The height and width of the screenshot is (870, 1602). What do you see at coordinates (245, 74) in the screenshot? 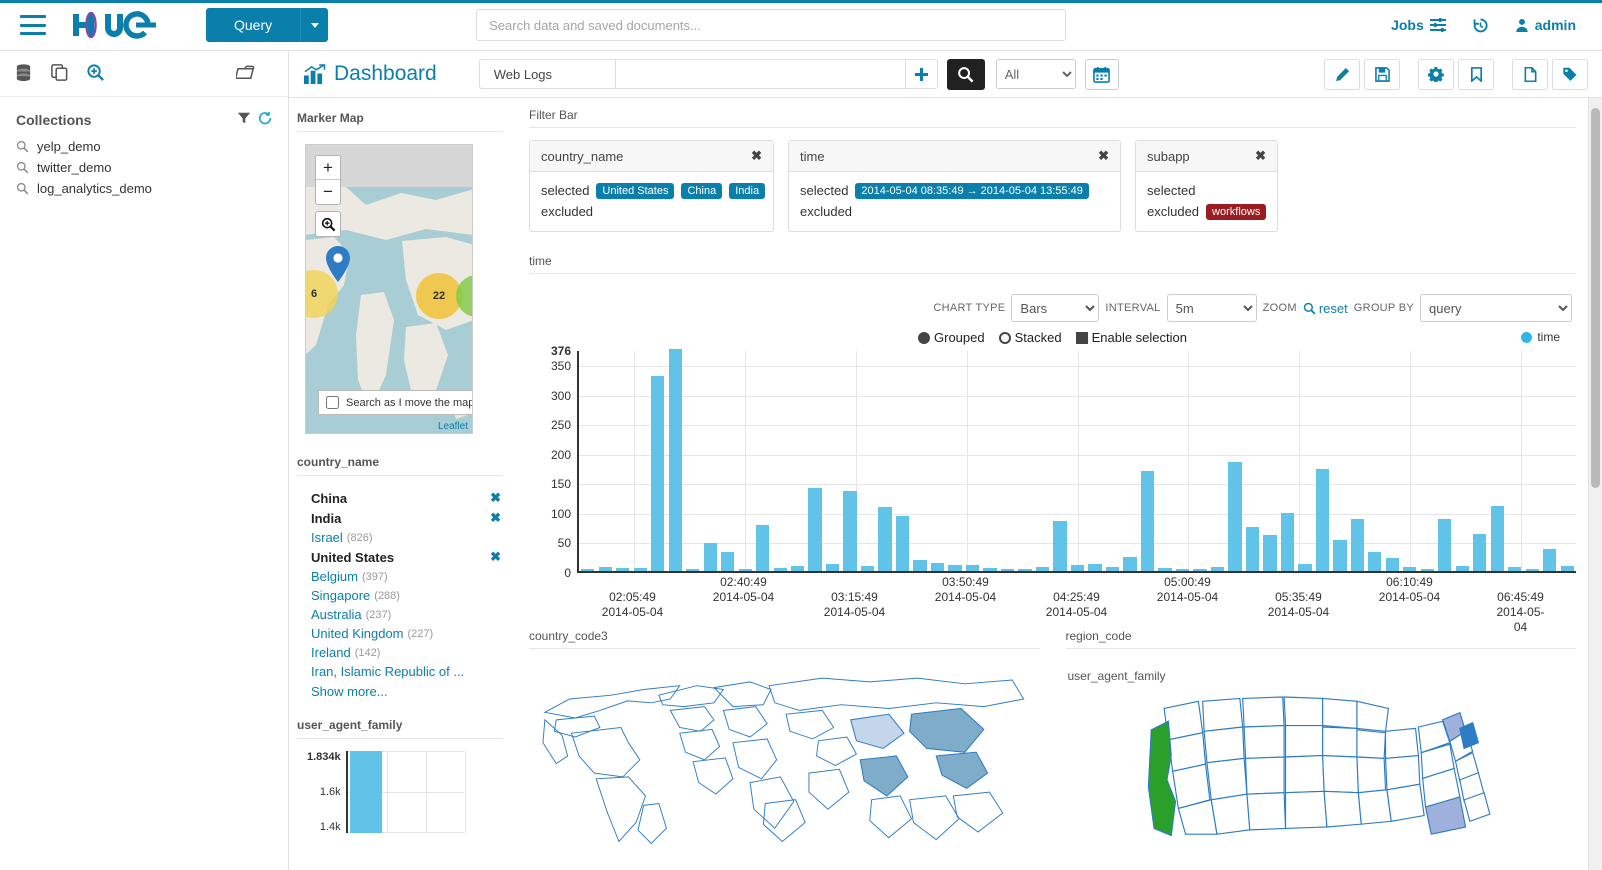
I see `folder-icon` at bounding box center [245, 74].